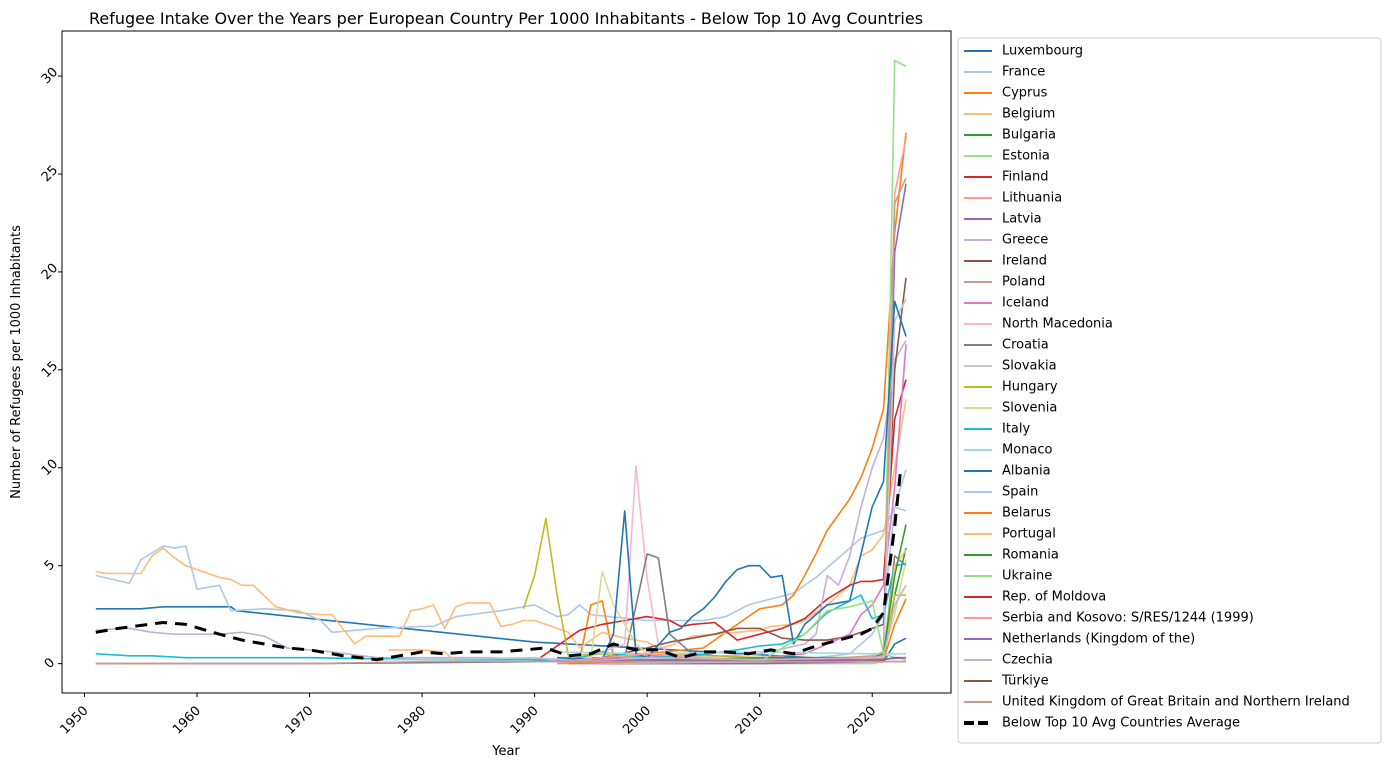 The width and height of the screenshot is (1389, 767). What do you see at coordinates (1098, 639) in the screenshot?
I see `legend-label: Netherlands (Kingdom of the)` at bounding box center [1098, 639].